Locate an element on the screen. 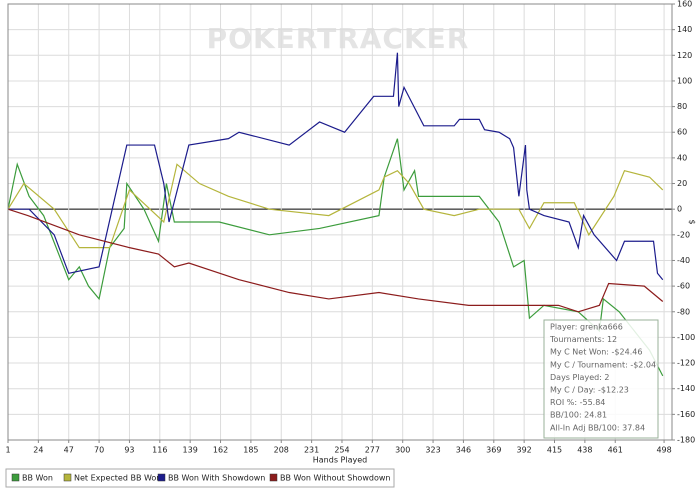 This screenshot has width=700, height=496. y-tick-label: -80 is located at coordinates (683, 311).